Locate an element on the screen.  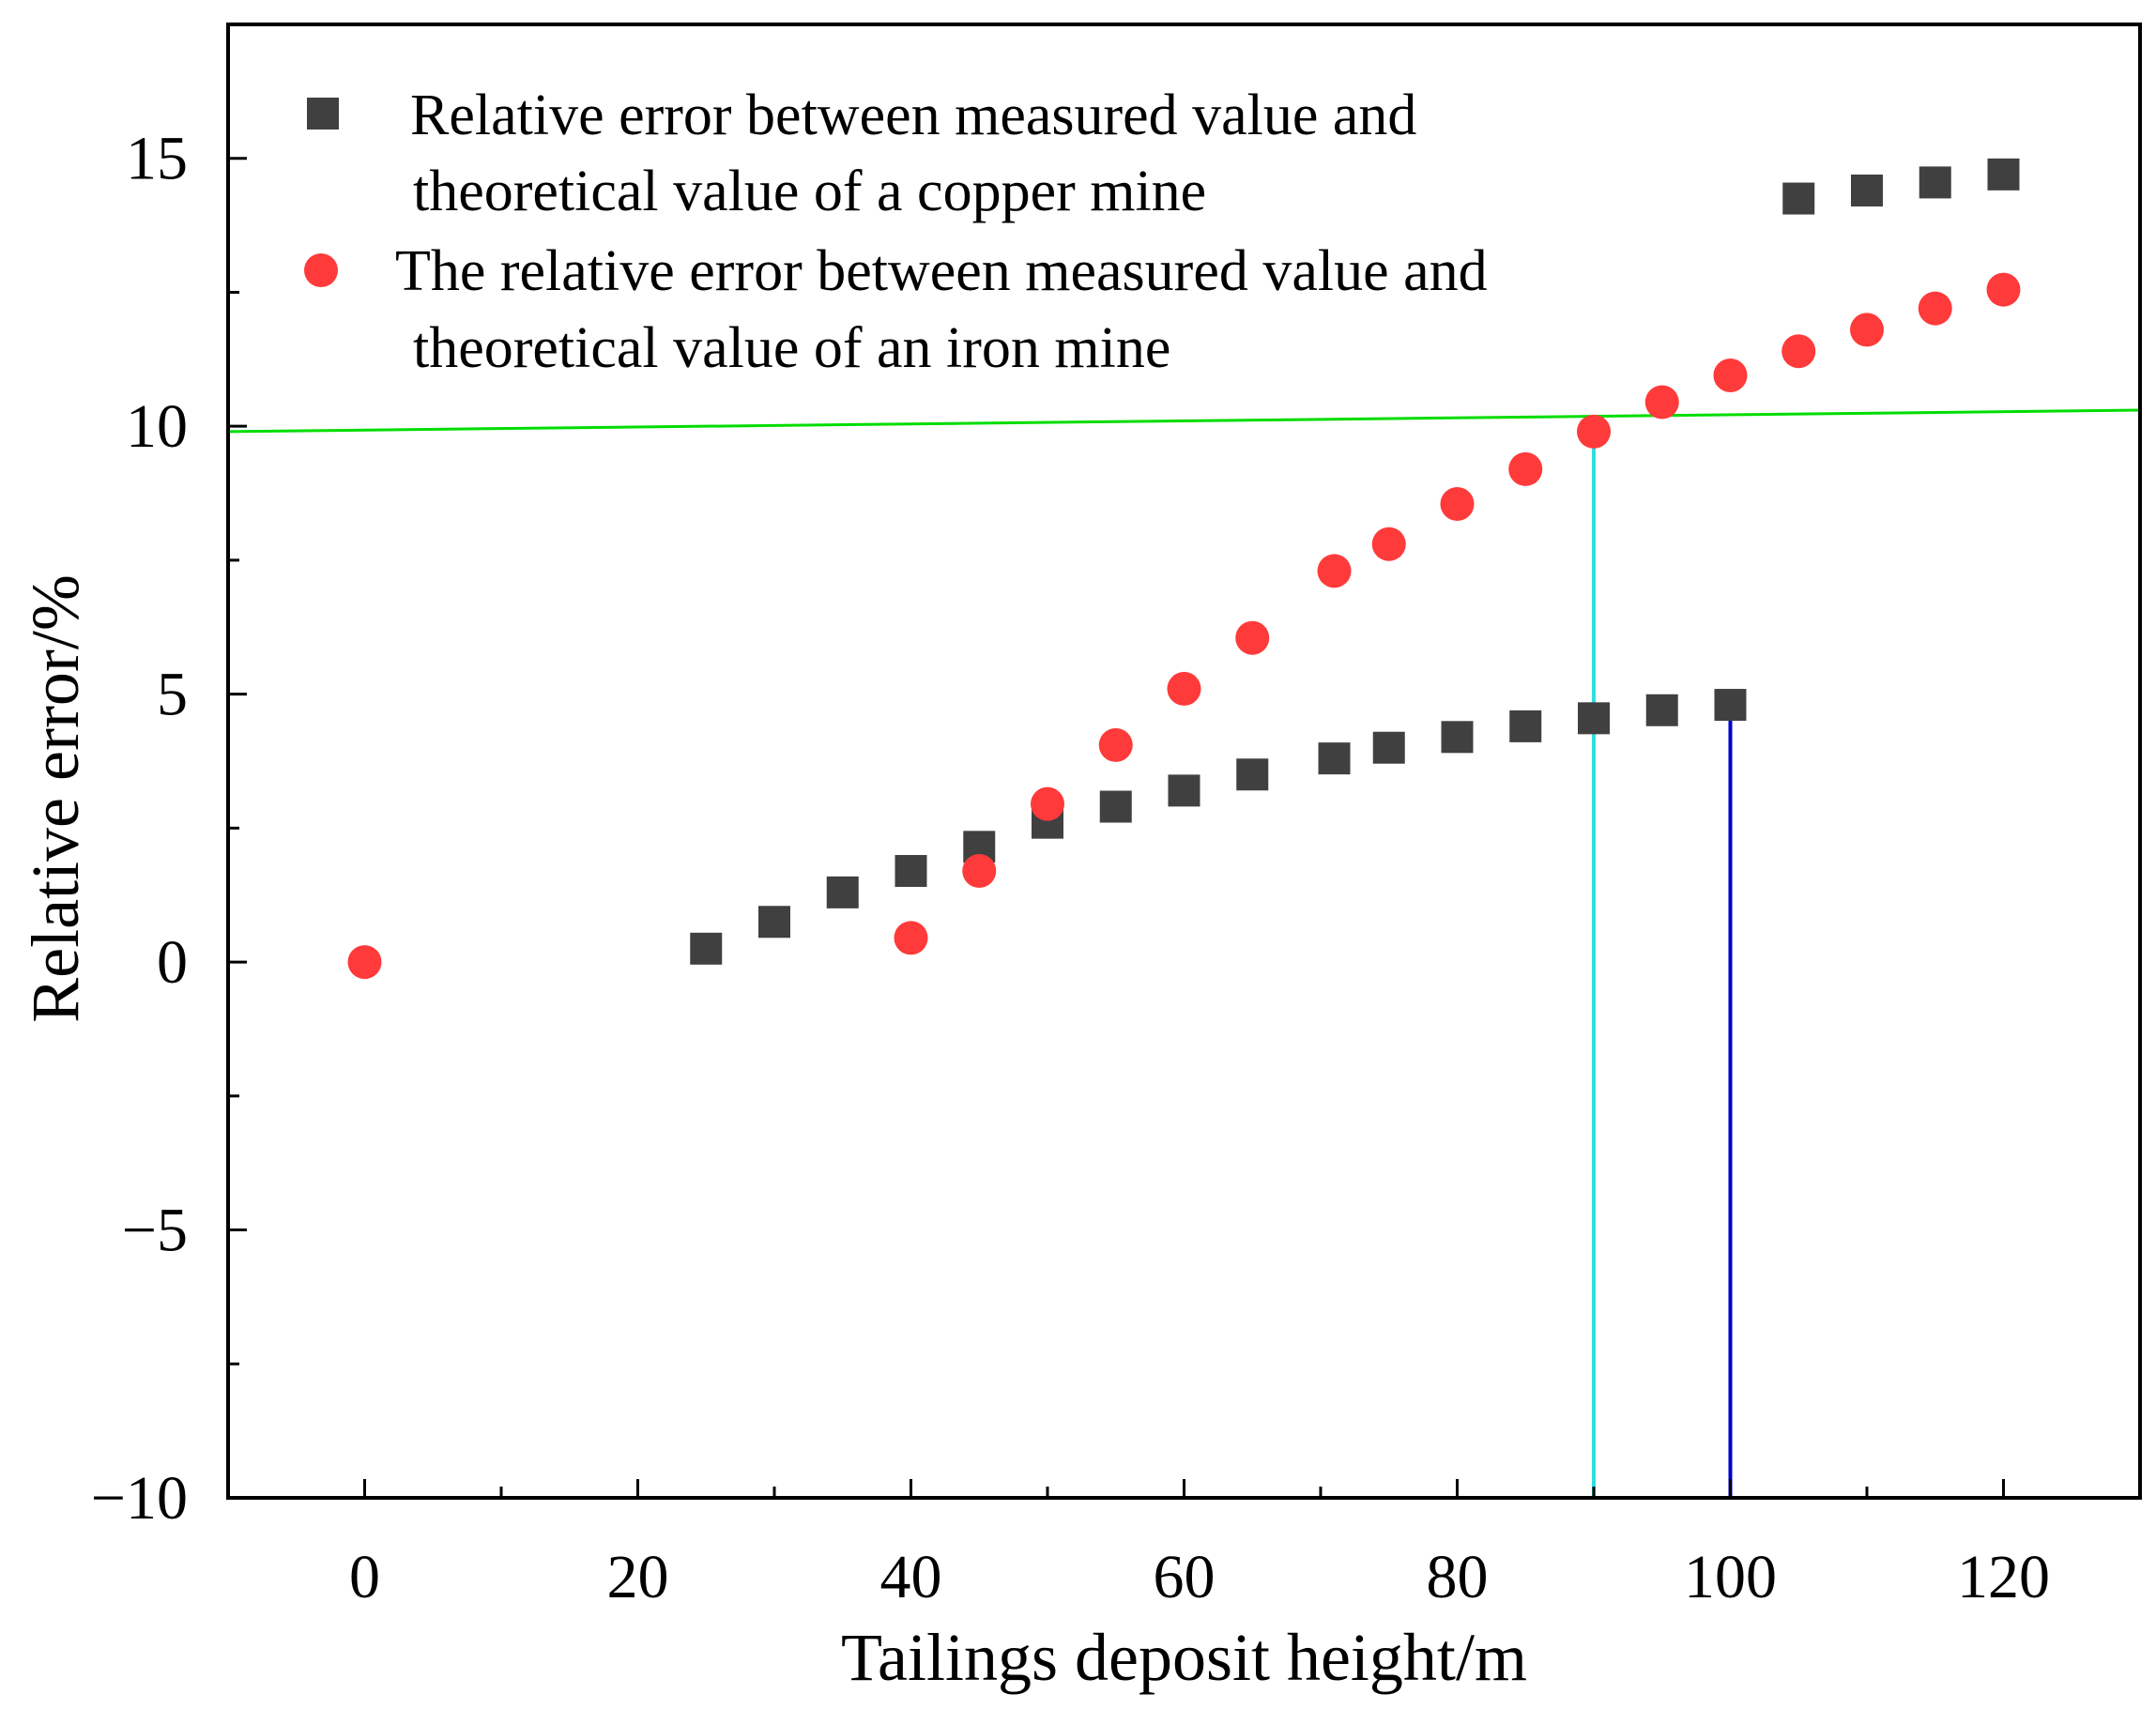
x-tick-label: 40 is located at coordinates (911, 1577).